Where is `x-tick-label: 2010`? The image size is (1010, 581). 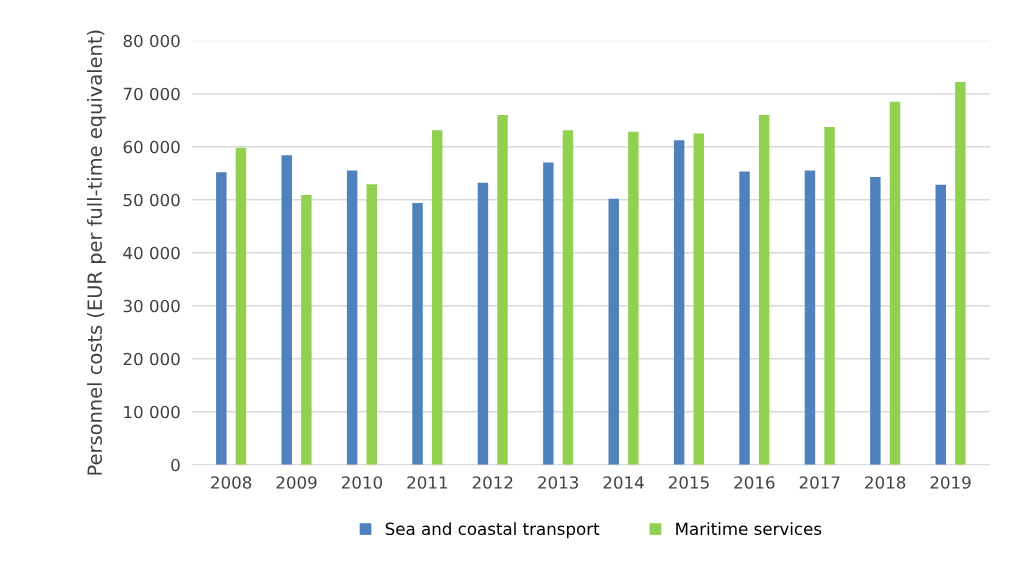 x-tick-label: 2010 is located at coordinates (362, 482).